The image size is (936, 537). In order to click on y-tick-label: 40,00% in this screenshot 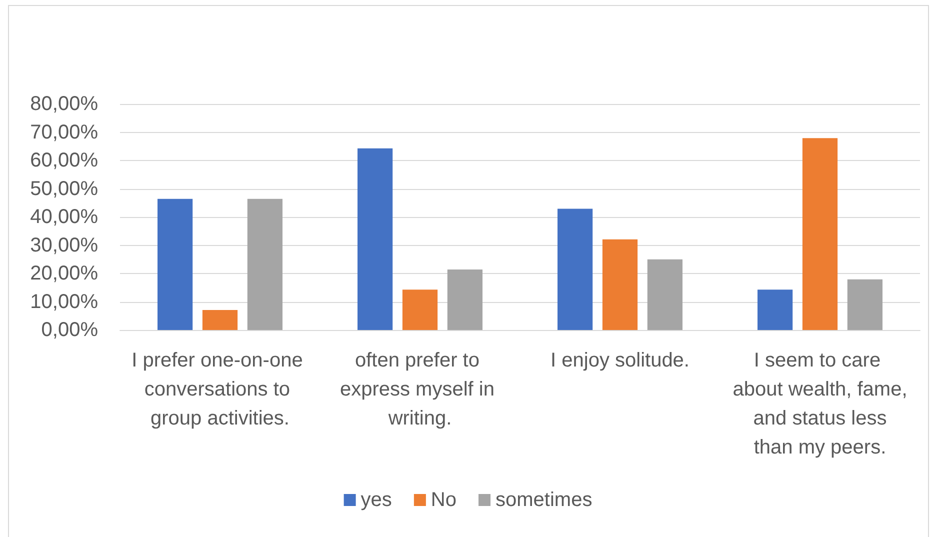, I will do `click(64, 217)`.